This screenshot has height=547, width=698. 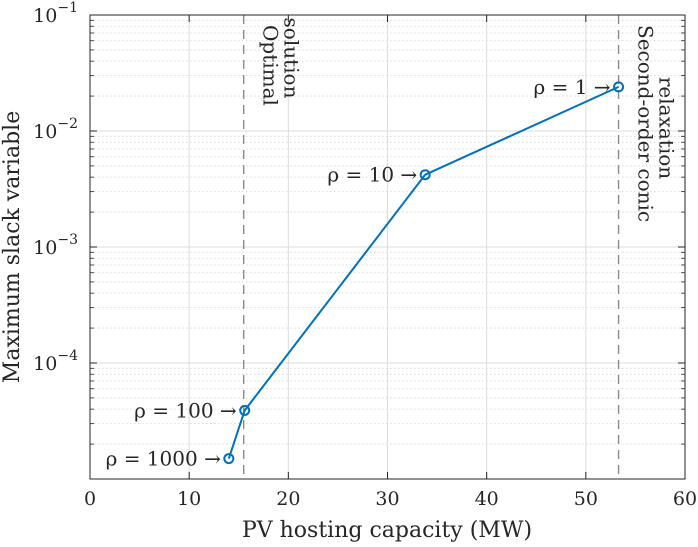 I want to click on x-tick-label: 30, so click(x=387, y=499).